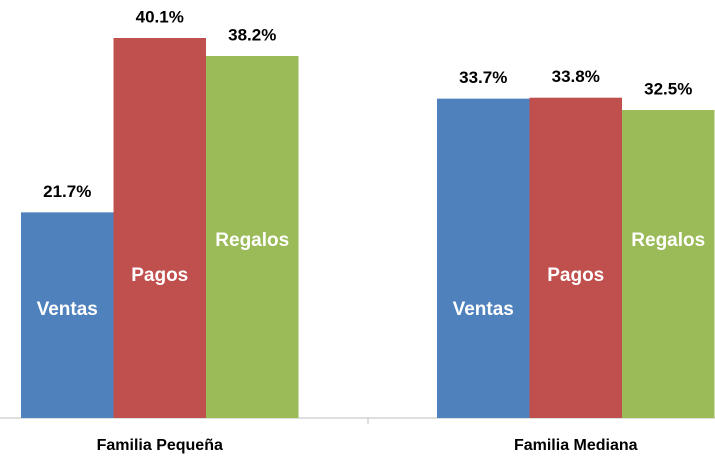  I want to click on x-tick-label: Familia Mediana, so click(576, 445).